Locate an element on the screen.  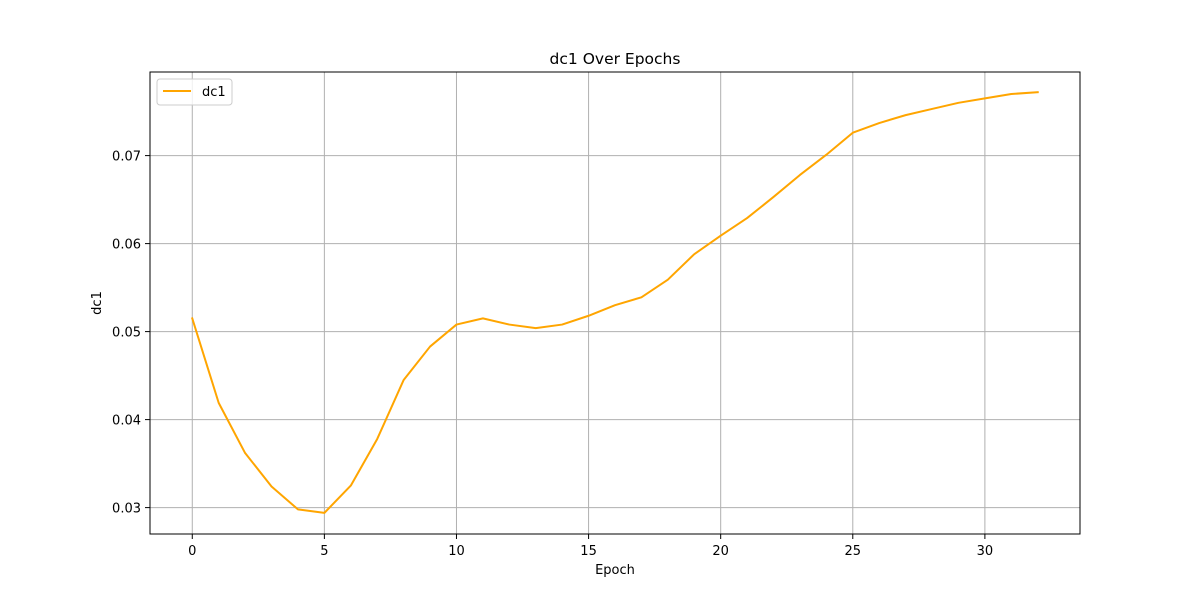
x-tick-label: 20 is located at coordinates (720, 551).